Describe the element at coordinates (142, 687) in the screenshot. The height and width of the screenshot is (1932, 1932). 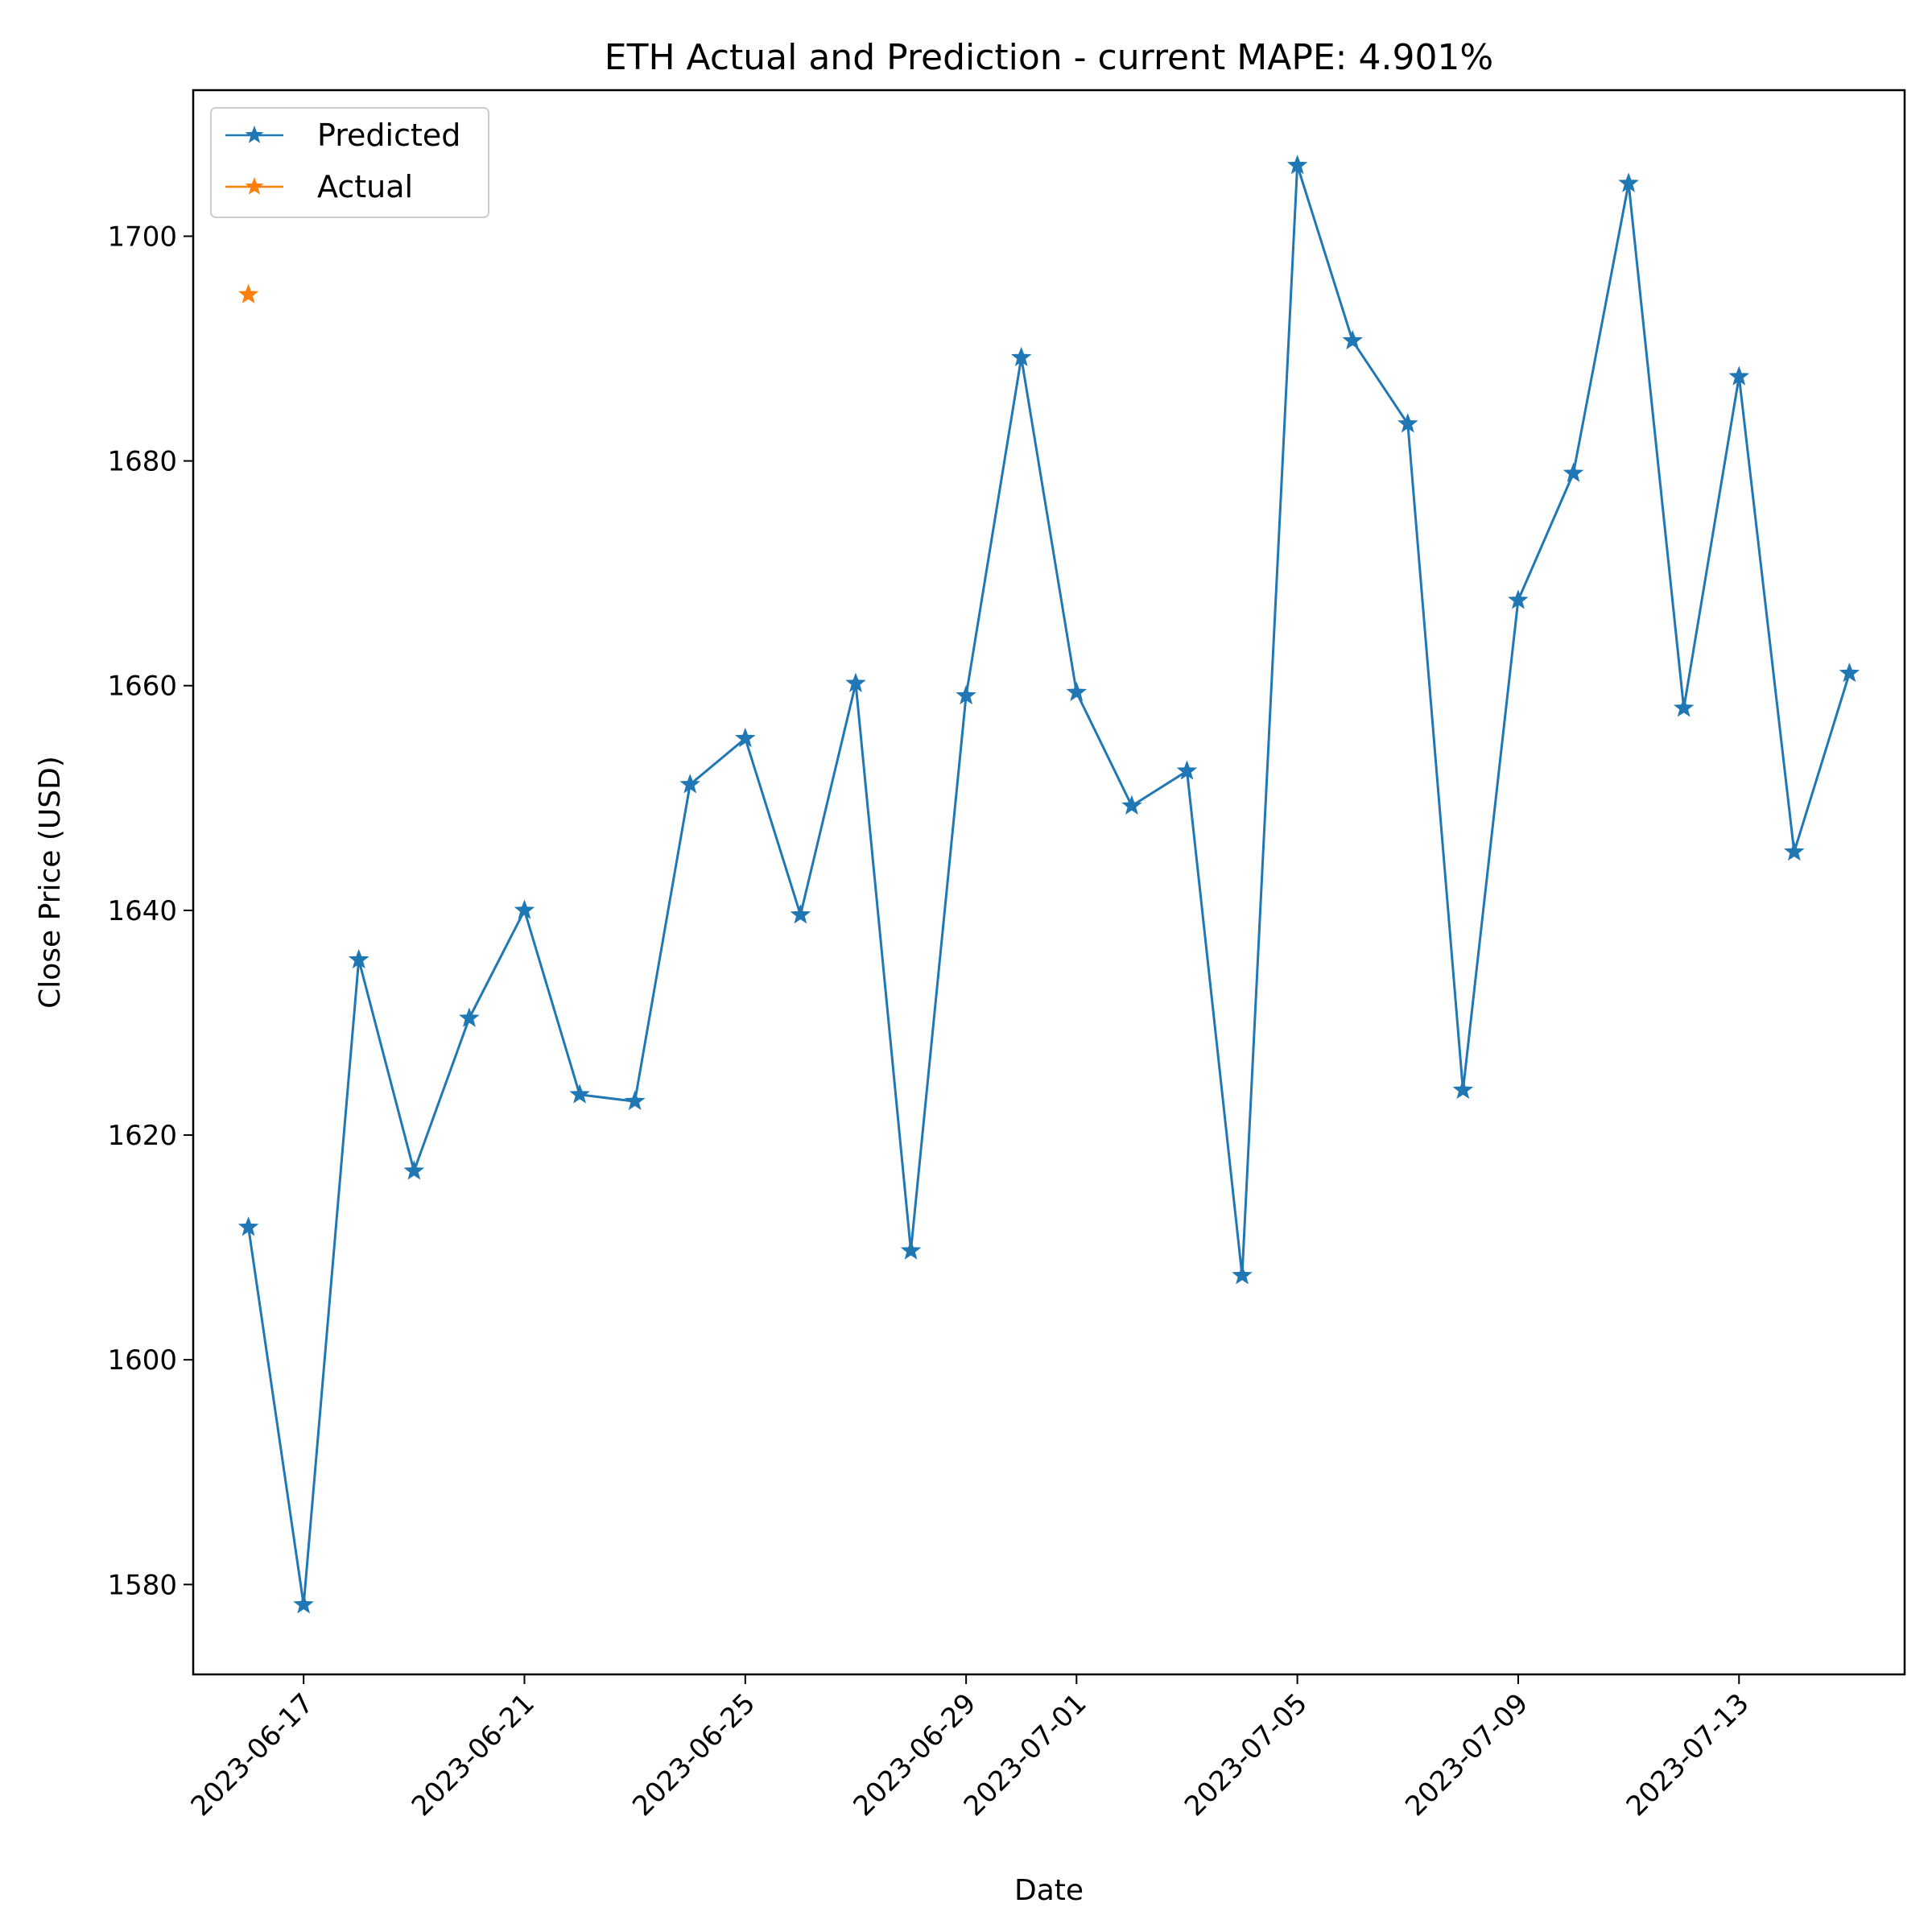
I see `y-tick-label: 1660` at that location.